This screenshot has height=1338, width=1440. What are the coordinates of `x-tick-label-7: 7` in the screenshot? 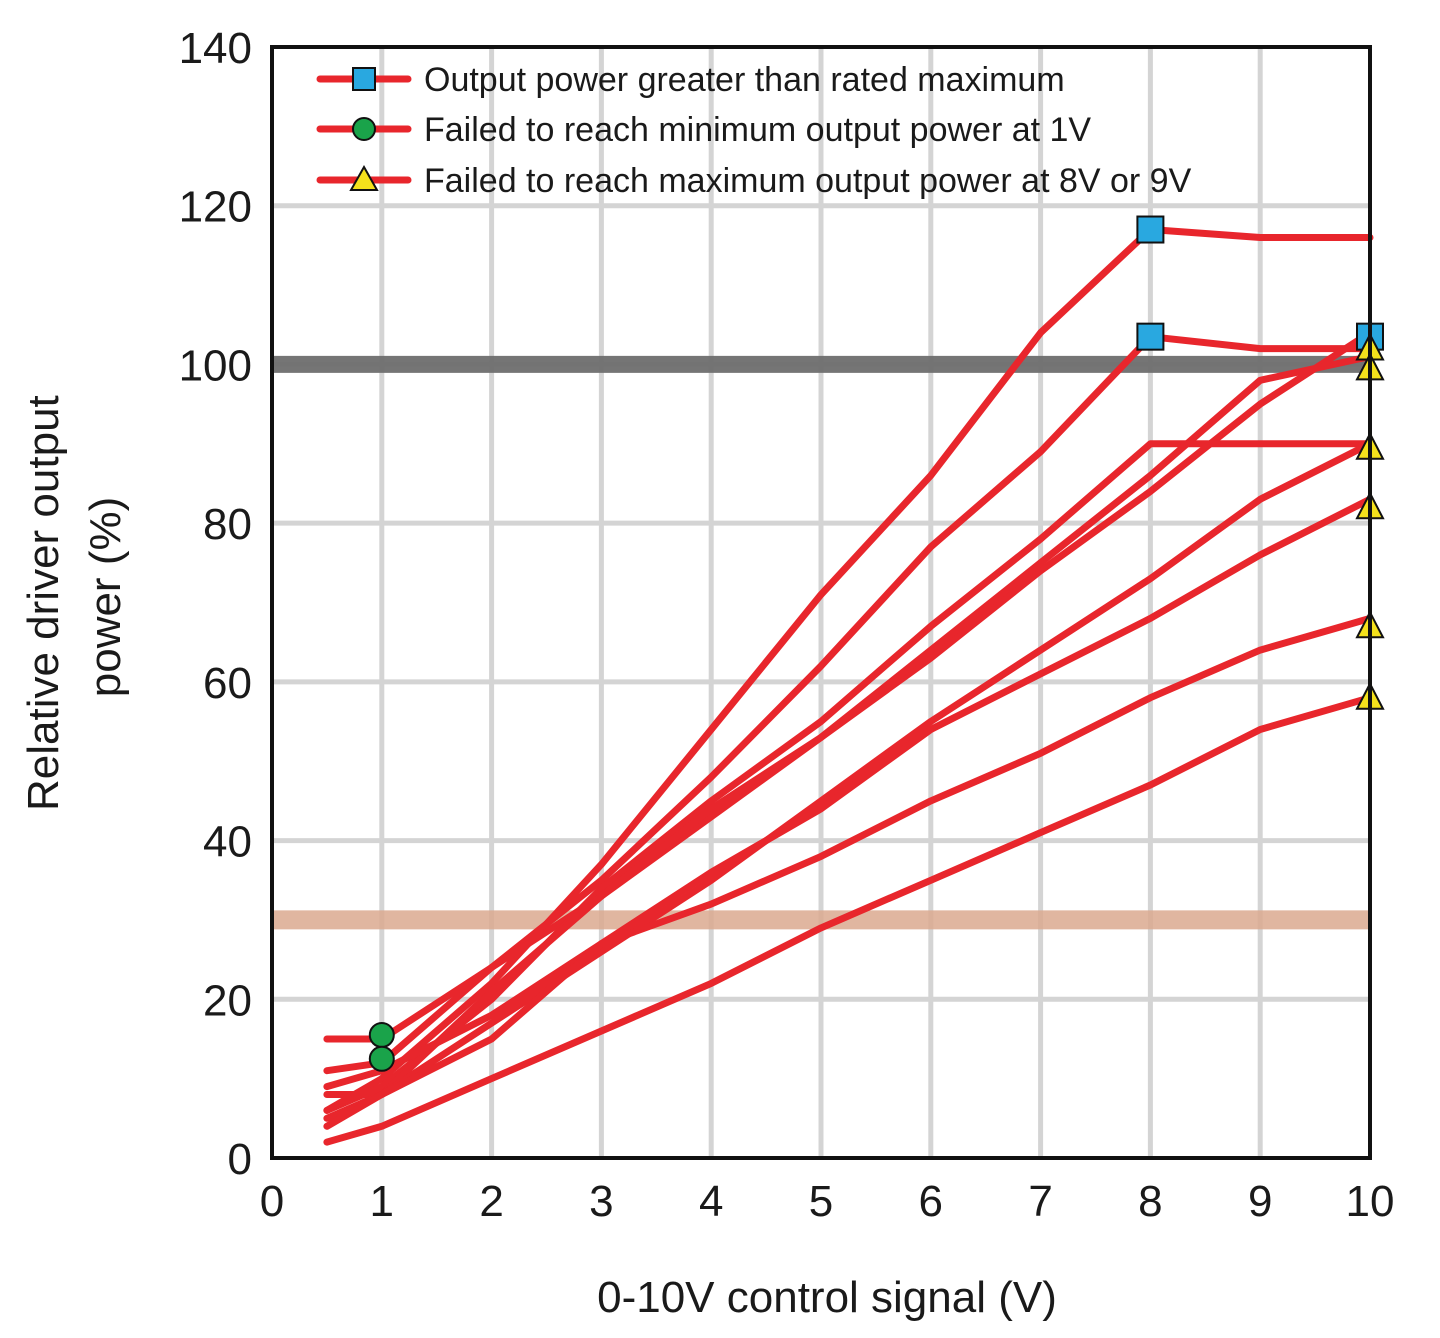 It's located at (1040, 1201).